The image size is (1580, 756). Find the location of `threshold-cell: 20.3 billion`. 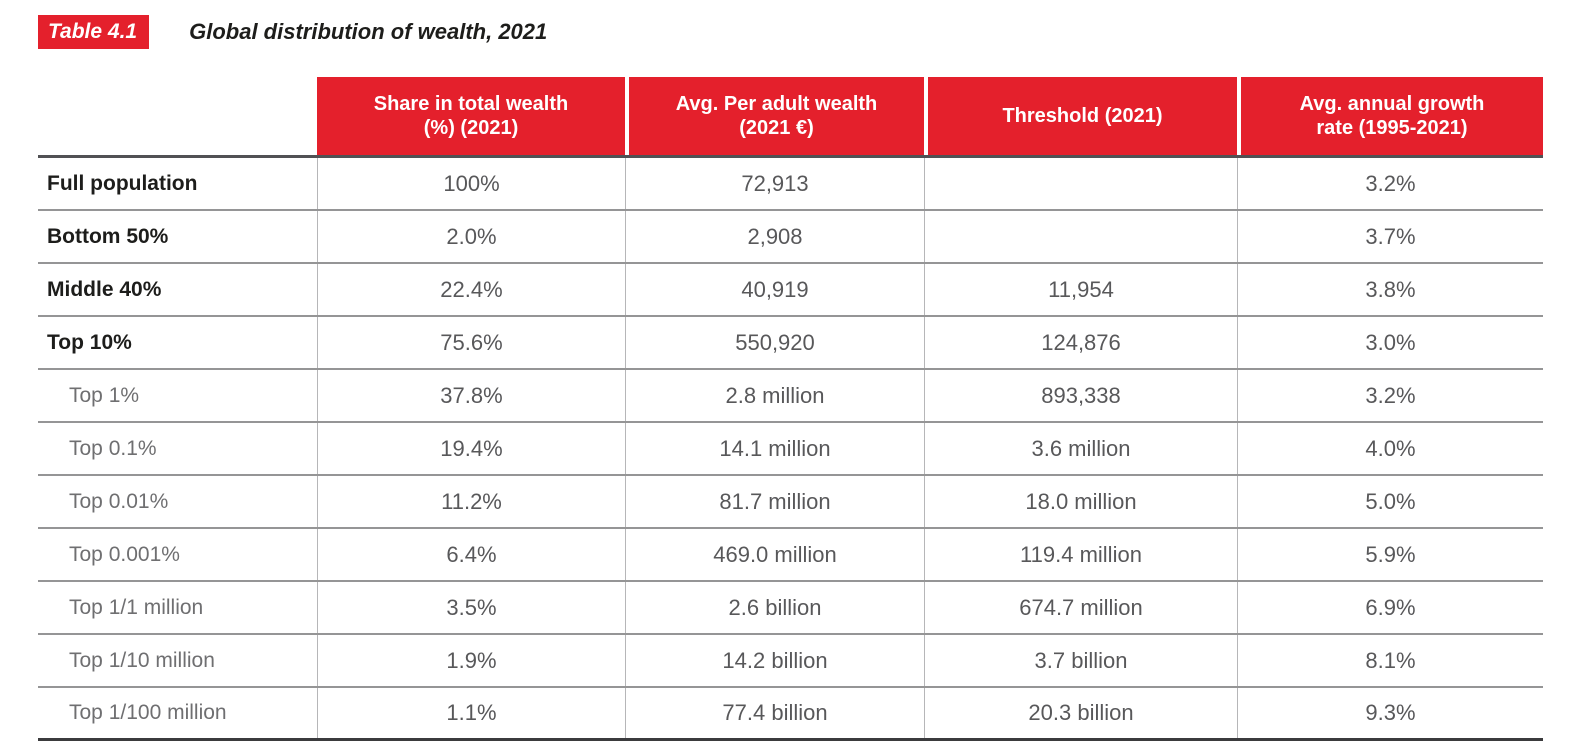

threshold-cell: 20.3 billion is located at coordinates (1080, 713).